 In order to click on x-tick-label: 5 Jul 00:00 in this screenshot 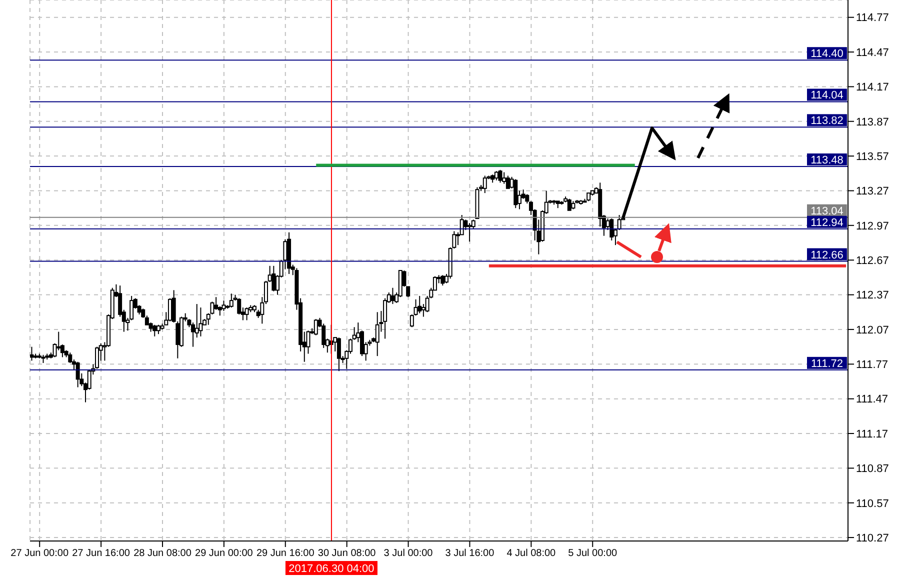, I will do `click(593, 554)`.